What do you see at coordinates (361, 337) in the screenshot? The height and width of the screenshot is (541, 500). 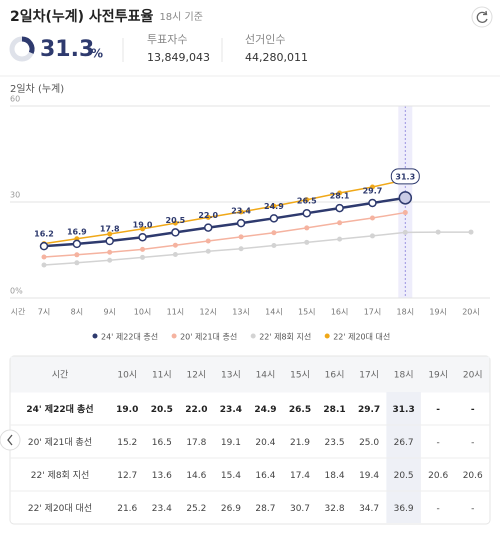 I see `legend-label: 22' 제20대 대선` at bounding box center [361, 337].